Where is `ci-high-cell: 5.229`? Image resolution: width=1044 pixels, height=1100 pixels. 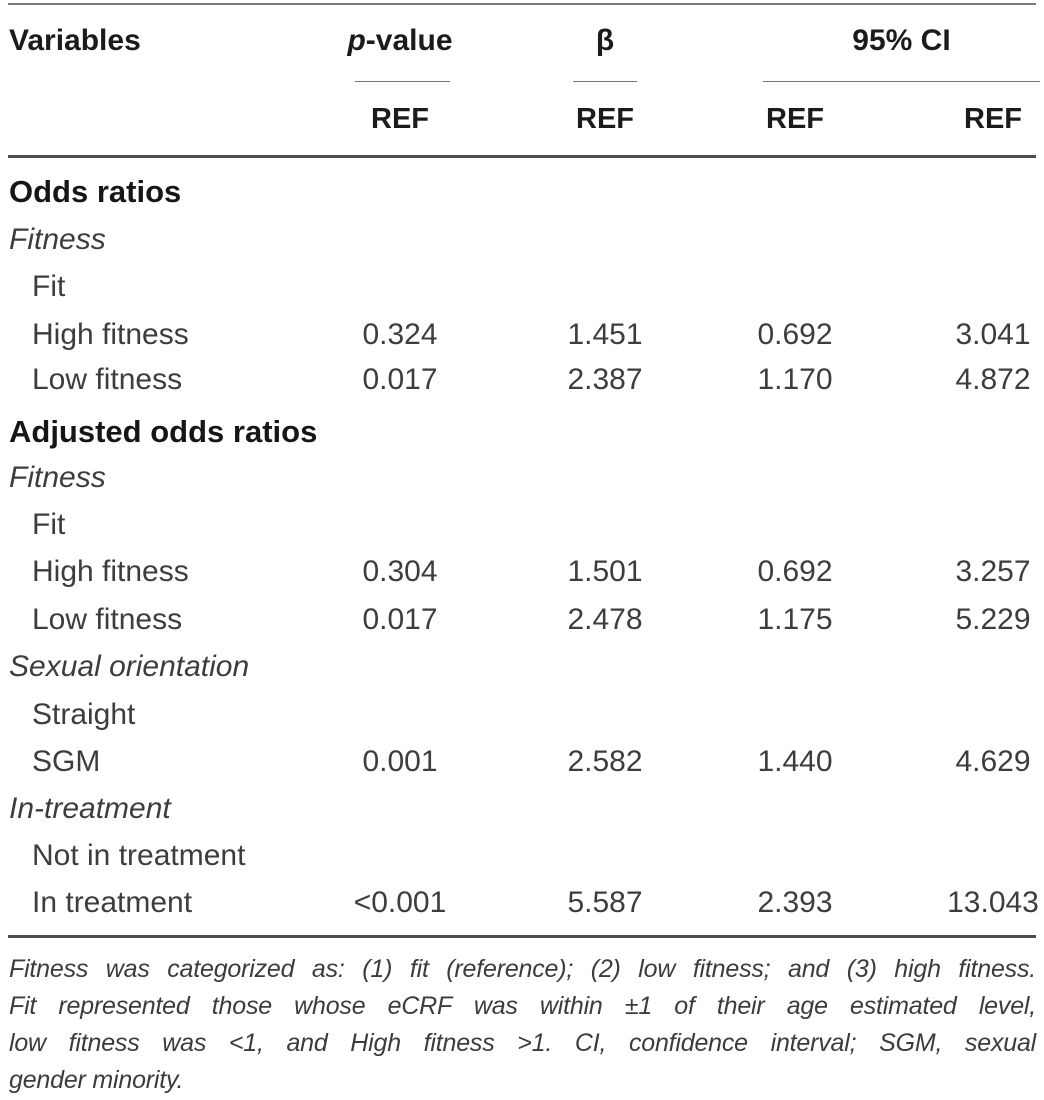 ci-high-cell: 5.229 is located at coordinates (993, 619).